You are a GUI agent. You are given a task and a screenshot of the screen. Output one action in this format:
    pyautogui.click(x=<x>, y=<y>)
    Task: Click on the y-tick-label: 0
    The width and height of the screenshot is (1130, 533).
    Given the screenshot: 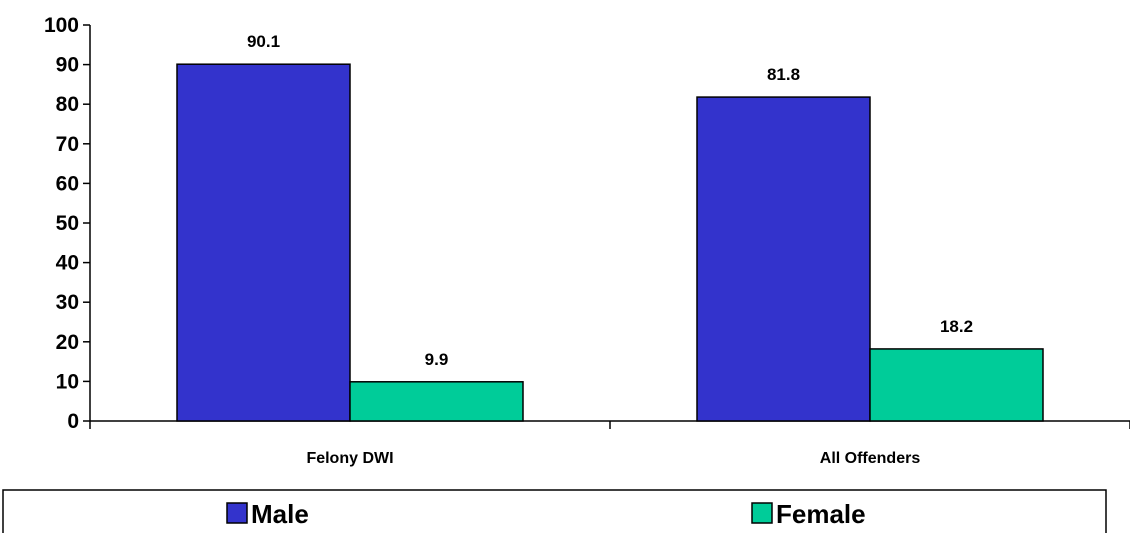 What is the action you would take?
    pyautogui.click(x=73, y=421)
    